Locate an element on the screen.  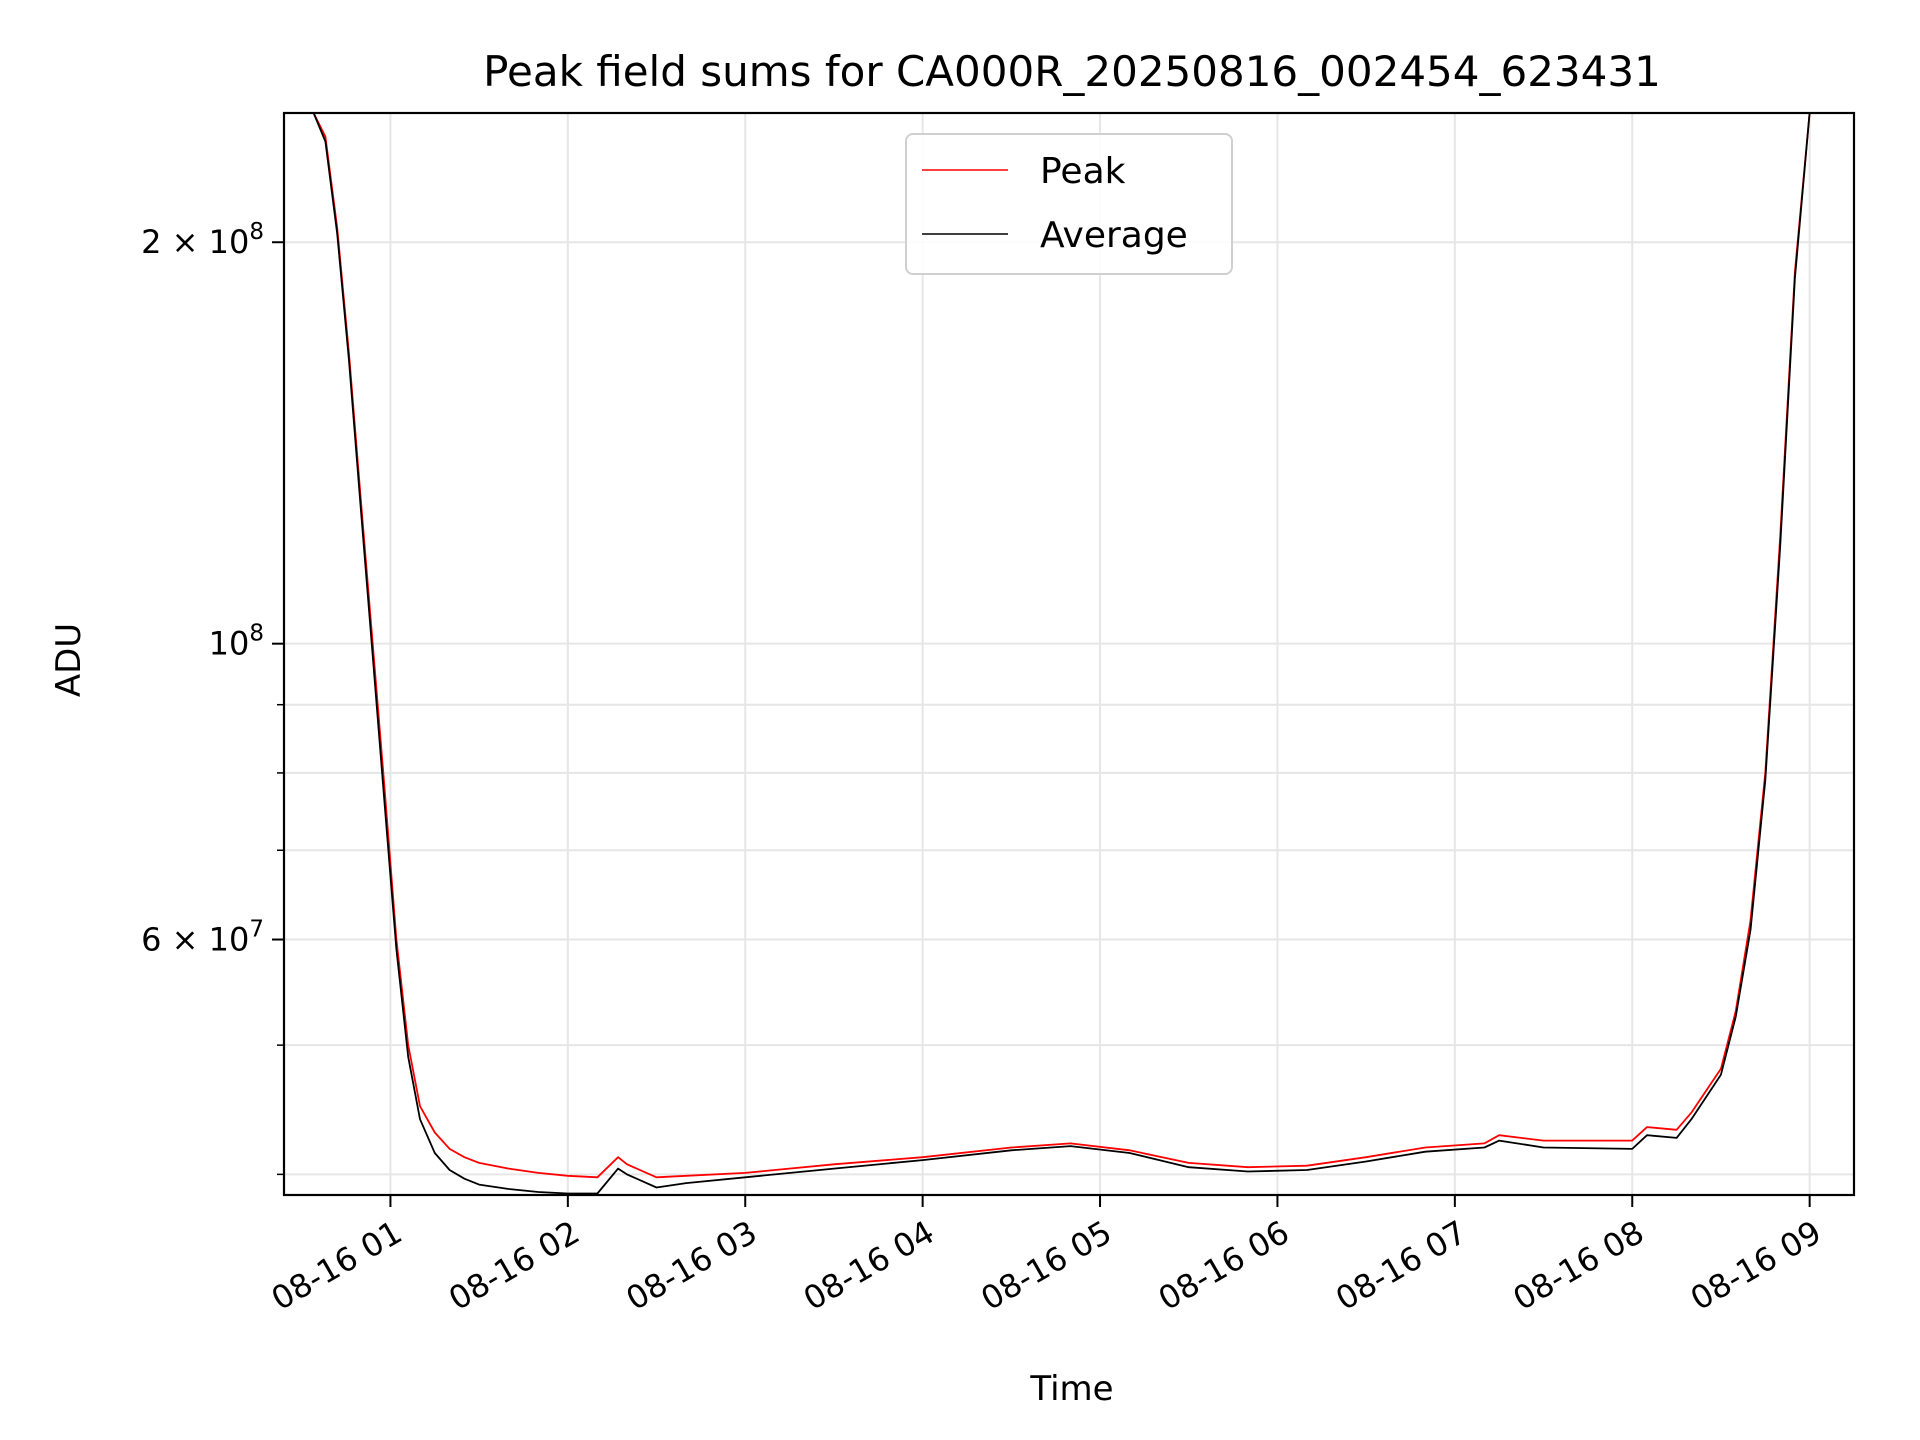
y-tick-label-1: 108 is located at coordinates (236, 642).